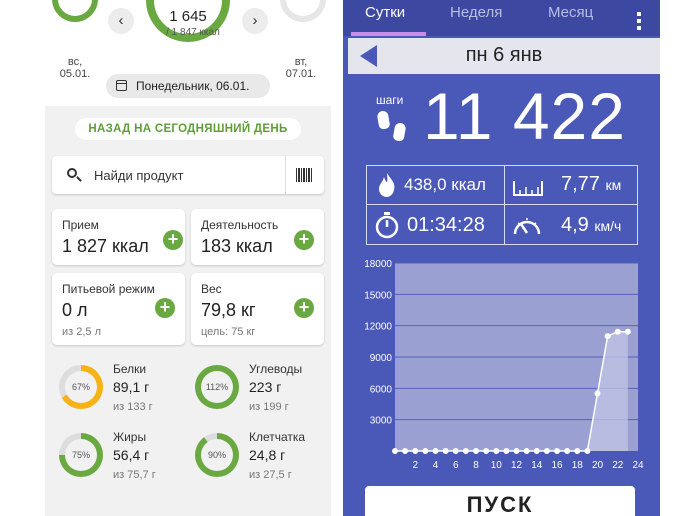 The width and height of the screenshot is (680, 516). I want to click on next-day-weekday: вт,, so click(301, 62).